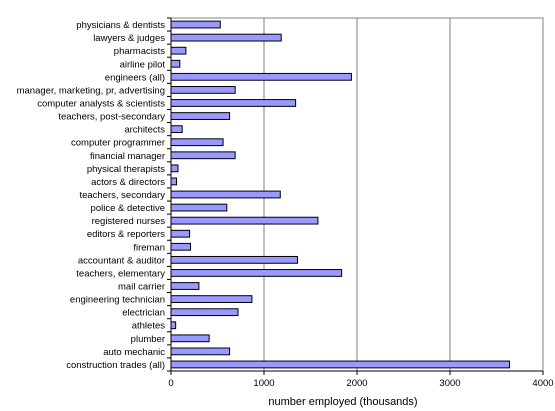 This screenshot has height=411, width=555. What do you see at coordinates (126, 234) in the screenshot?
I see `category-label: editors & reporters` at bounding box center [126, 234].